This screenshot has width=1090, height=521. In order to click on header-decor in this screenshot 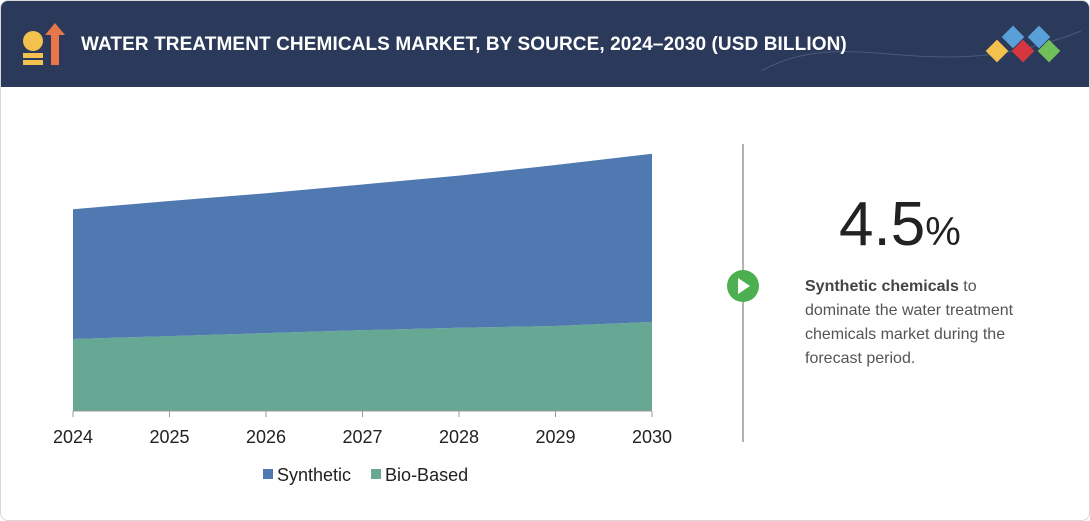, I will do `click(552, 47)`.